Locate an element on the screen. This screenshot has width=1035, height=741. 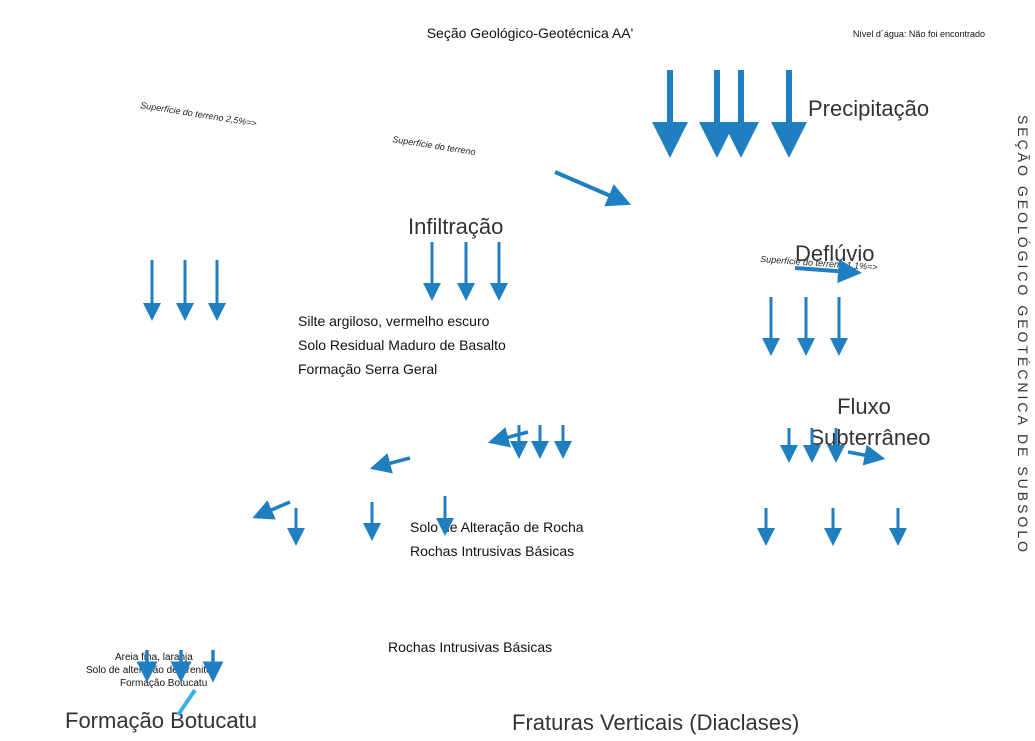
surface-label-1: Superfície do terreno 2,5%=> is located at coordinates (199, 114).